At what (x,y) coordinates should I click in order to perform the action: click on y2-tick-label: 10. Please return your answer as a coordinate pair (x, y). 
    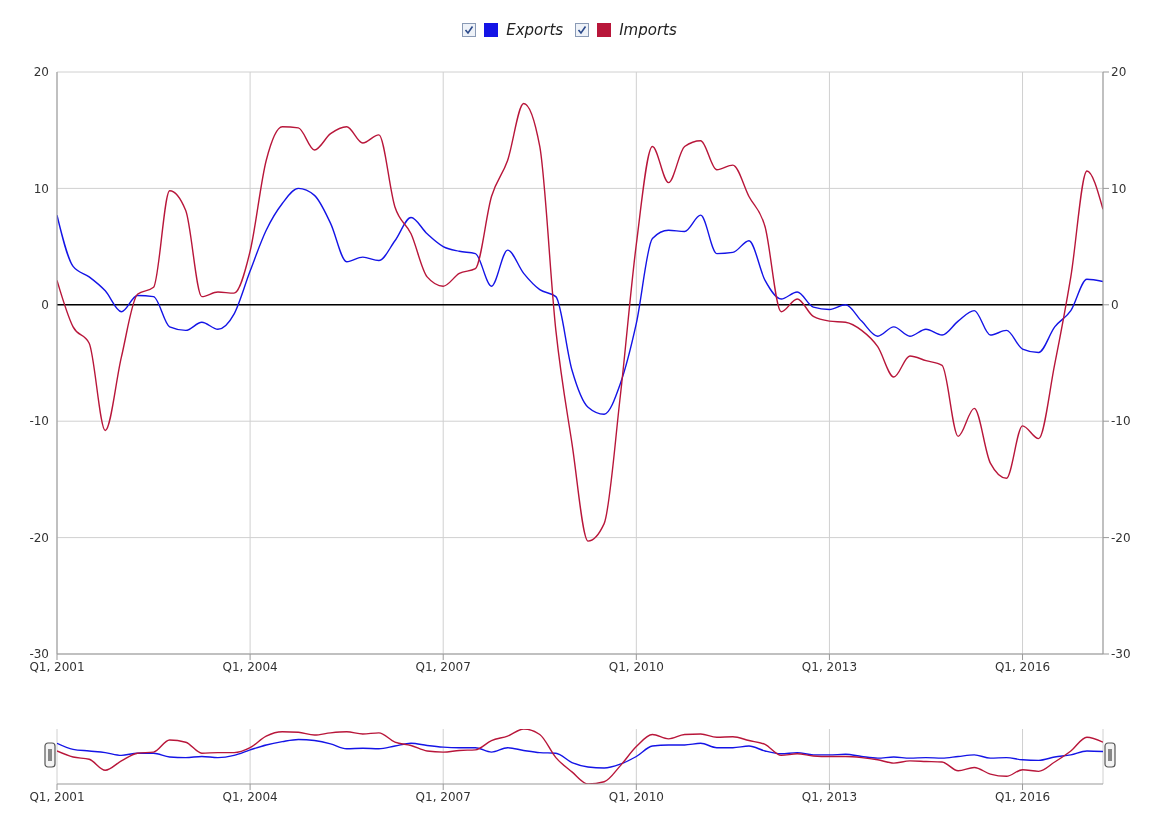
    Looking at the image, I should click on (1119, 188).